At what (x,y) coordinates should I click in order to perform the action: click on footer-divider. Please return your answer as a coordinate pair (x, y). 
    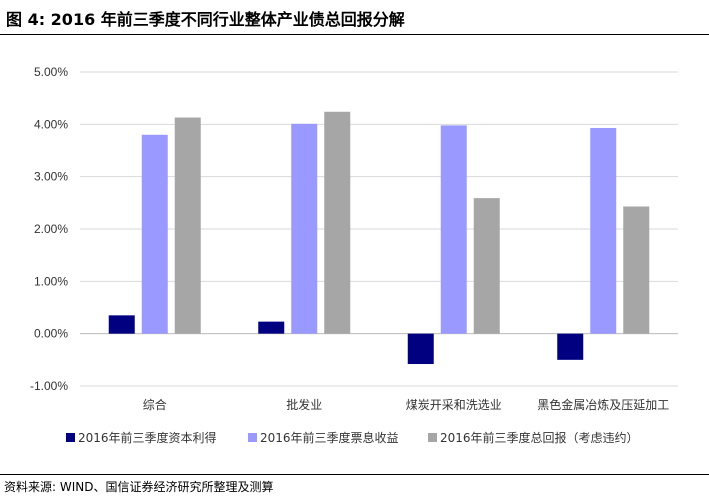
    Looking at the image, I should click on (354, 474).